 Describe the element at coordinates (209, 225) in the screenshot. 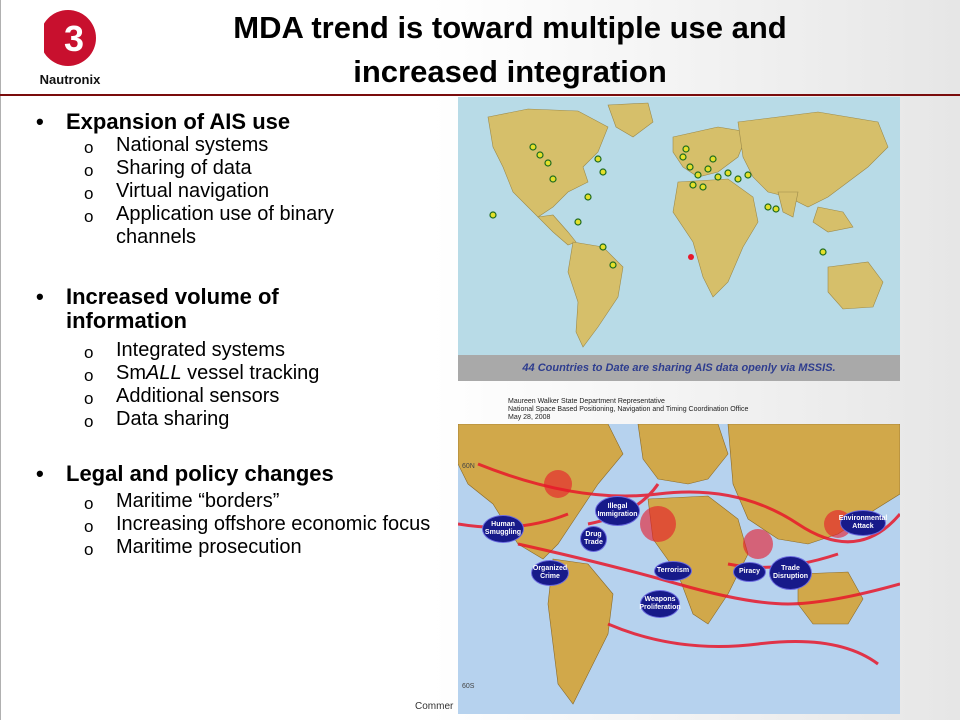

I see `sub-bullet: o Application use of binary channels` at that location.